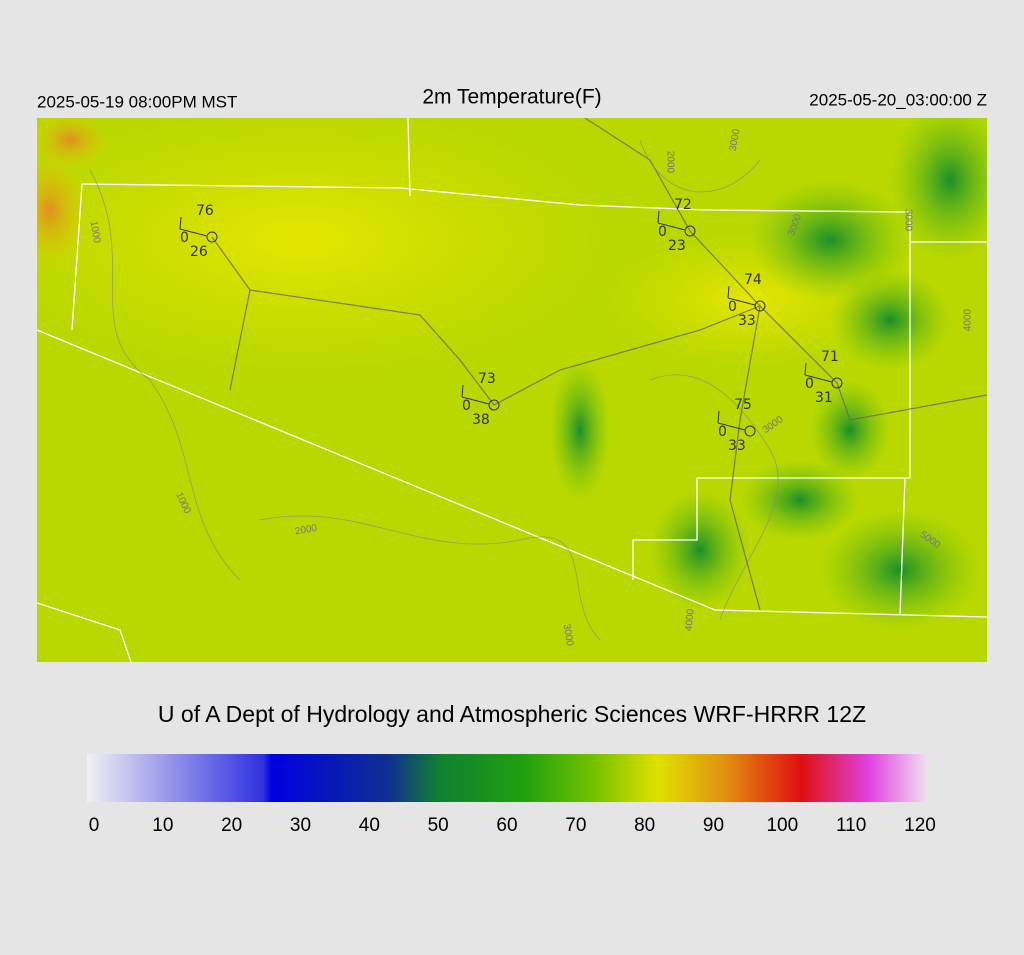  What do you see at coordinates (851, 825) in the screenshot?
I see `colorbar-tick-label: 110` at bounding box center [851, 825].